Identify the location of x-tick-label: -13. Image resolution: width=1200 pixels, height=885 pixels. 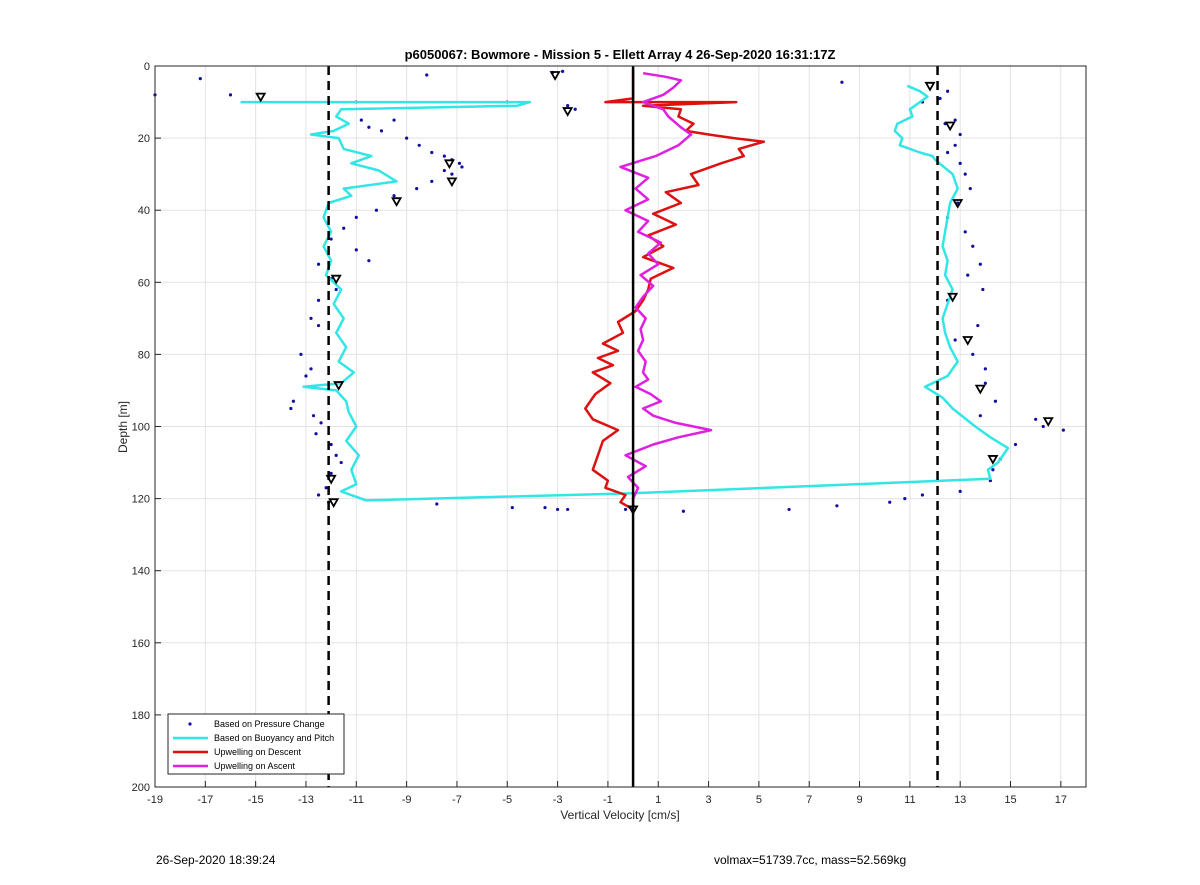
(306, 800).